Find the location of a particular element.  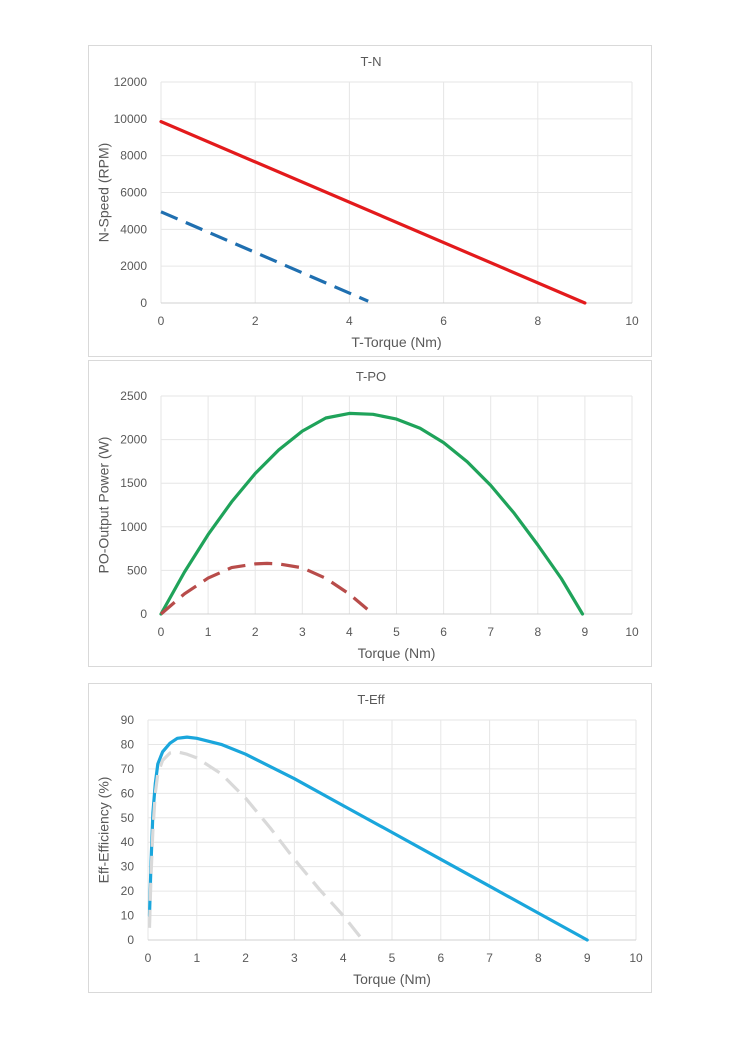

y-axis-label: Eff-Efficiency (%) is located at coordinates (104, 830).